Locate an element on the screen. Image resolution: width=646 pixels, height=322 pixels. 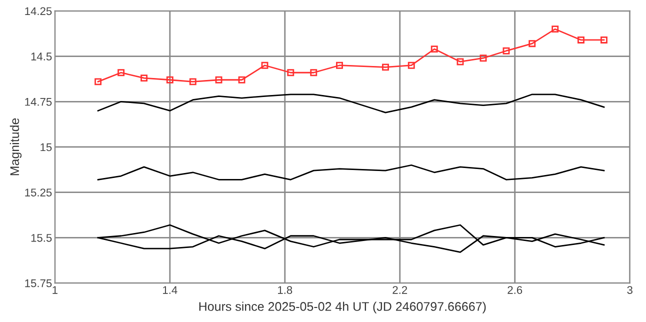
y-tick-label: 15 is located at coordinates (46, 147).